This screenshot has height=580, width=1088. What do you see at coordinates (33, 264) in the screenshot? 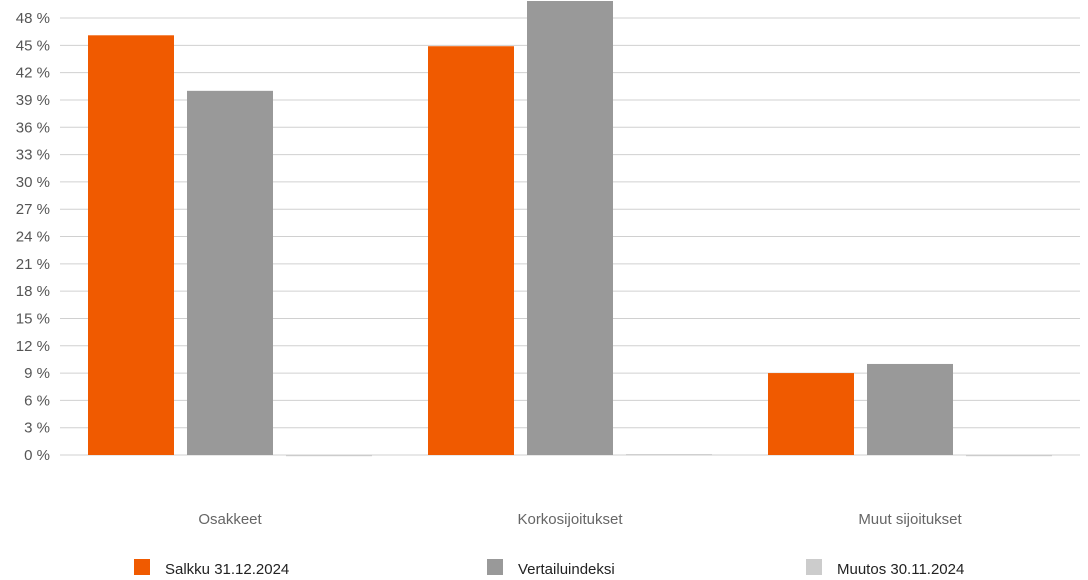
I see `y-tick-label: 21 %` at bounding box center [33, 264].